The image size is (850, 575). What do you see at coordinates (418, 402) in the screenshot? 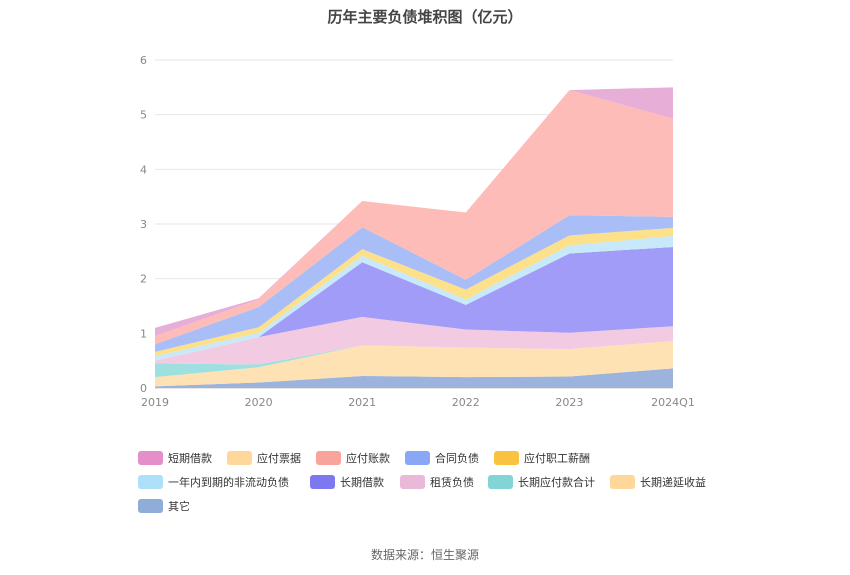
I see `x-axis: 2019 2020 2021 2022 2023 2024Q1` at bounding box center [418, 402].